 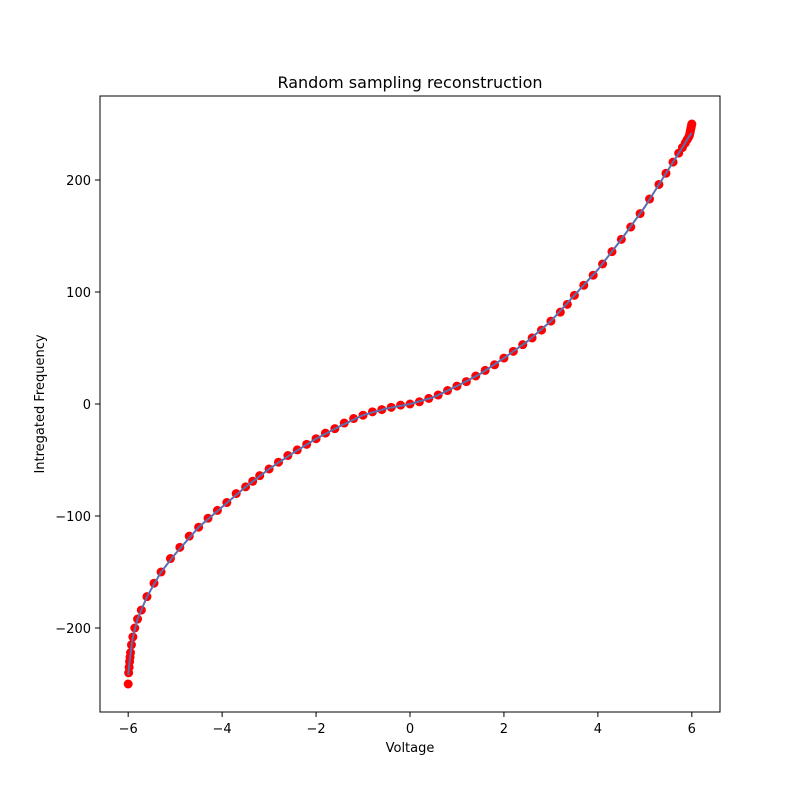 I want to click on x-axis: −6 −4 −2 0 2 4 6, so click(x=407, y=724).